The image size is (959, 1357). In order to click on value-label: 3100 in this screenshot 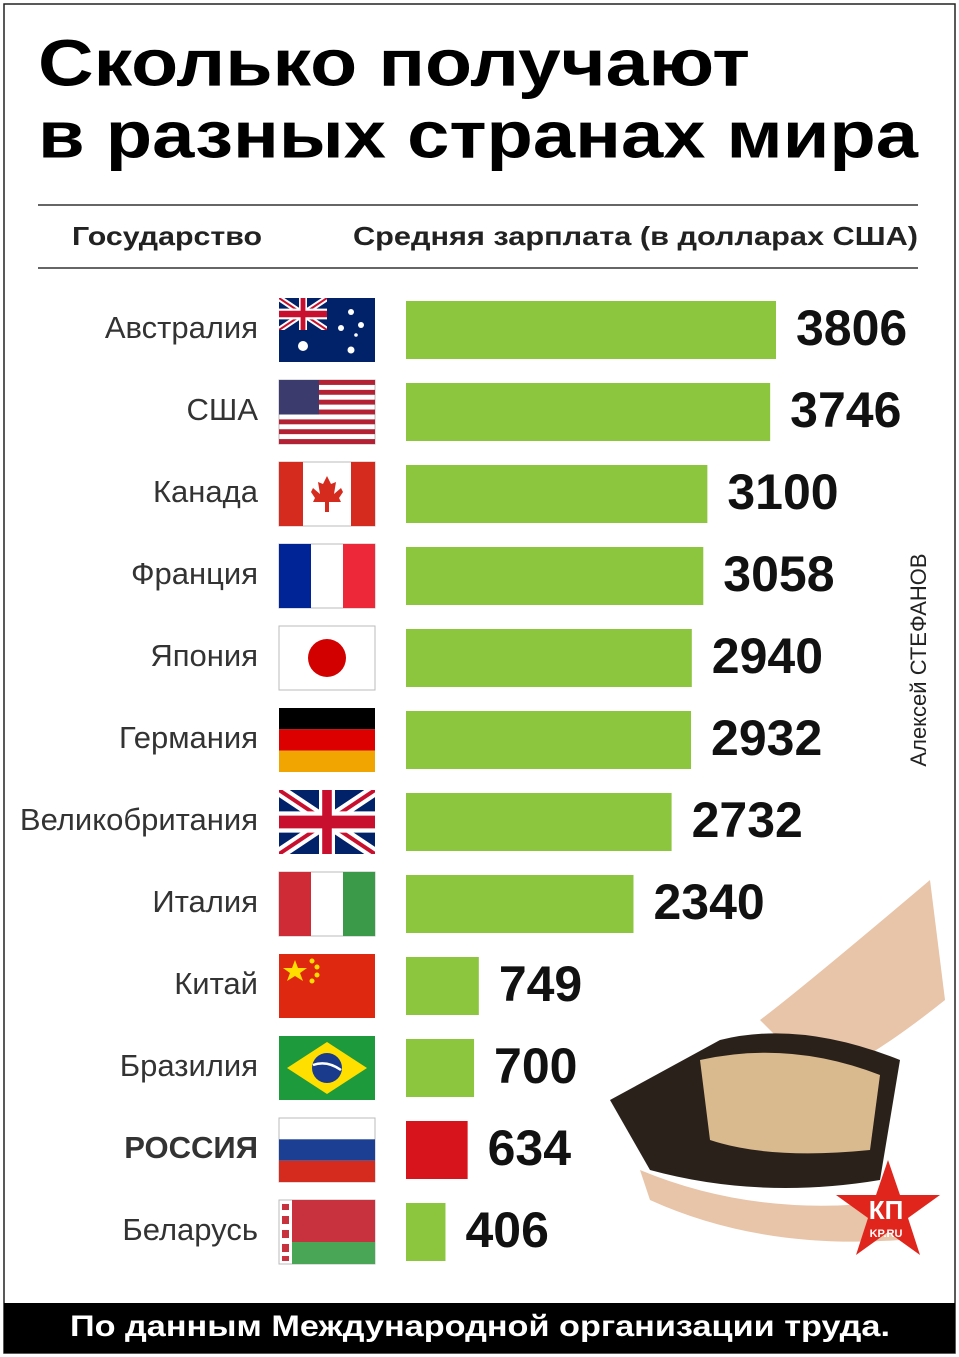, I will do `click(782, 492)`.